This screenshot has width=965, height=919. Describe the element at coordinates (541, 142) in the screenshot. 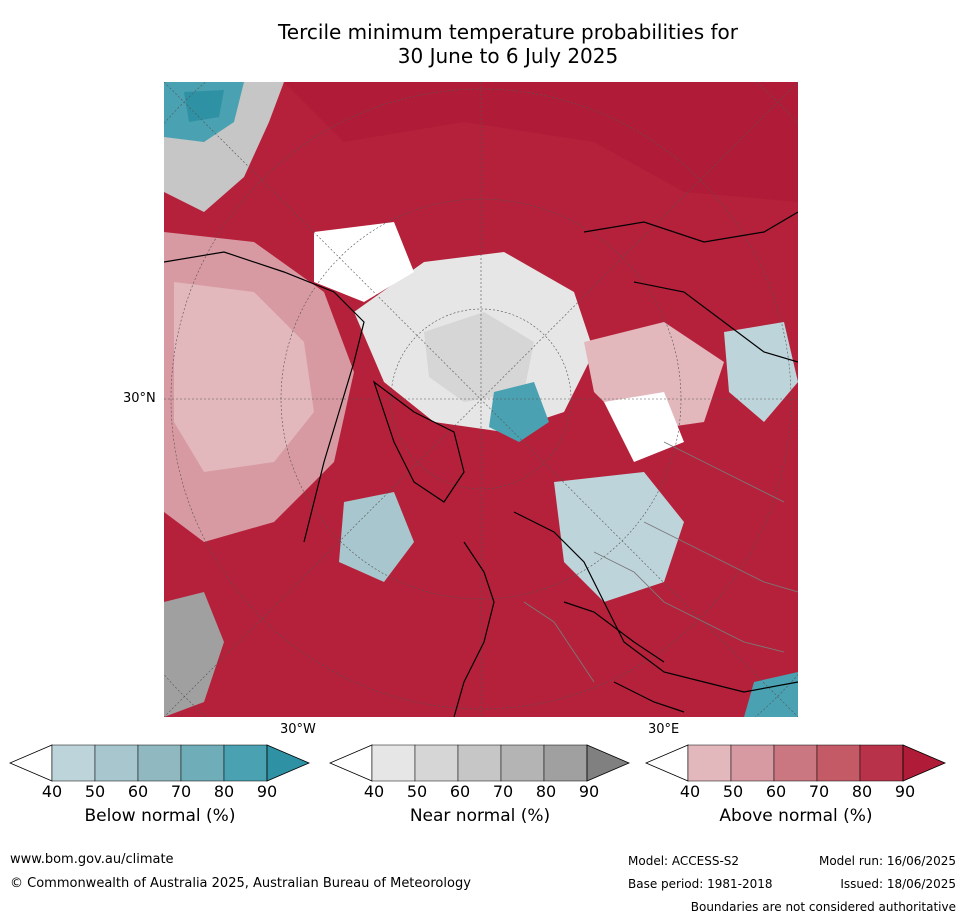

I see `dark-red-region-n` at that location.